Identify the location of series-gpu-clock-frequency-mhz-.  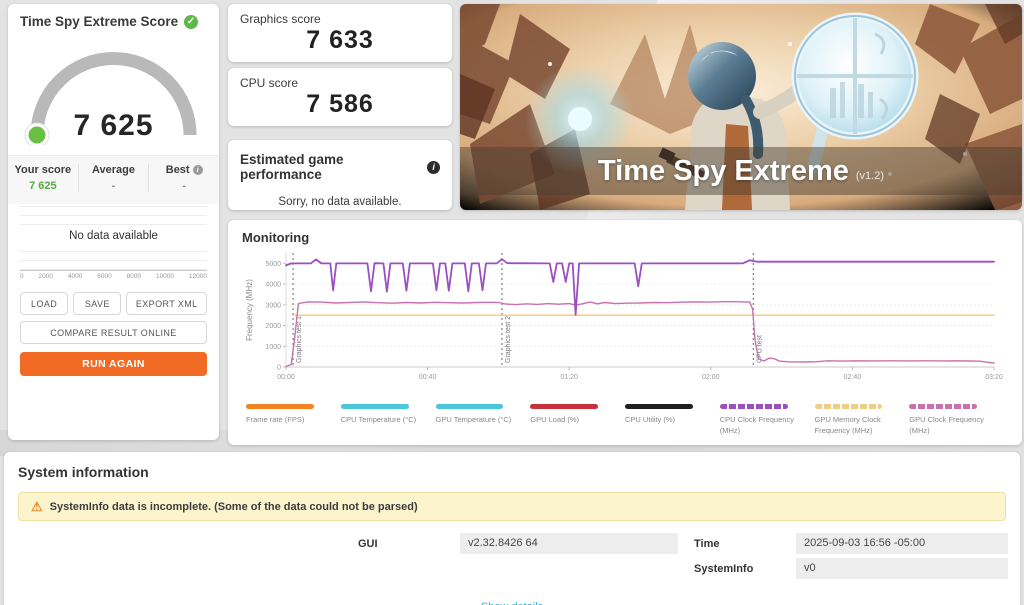
(640, 334).